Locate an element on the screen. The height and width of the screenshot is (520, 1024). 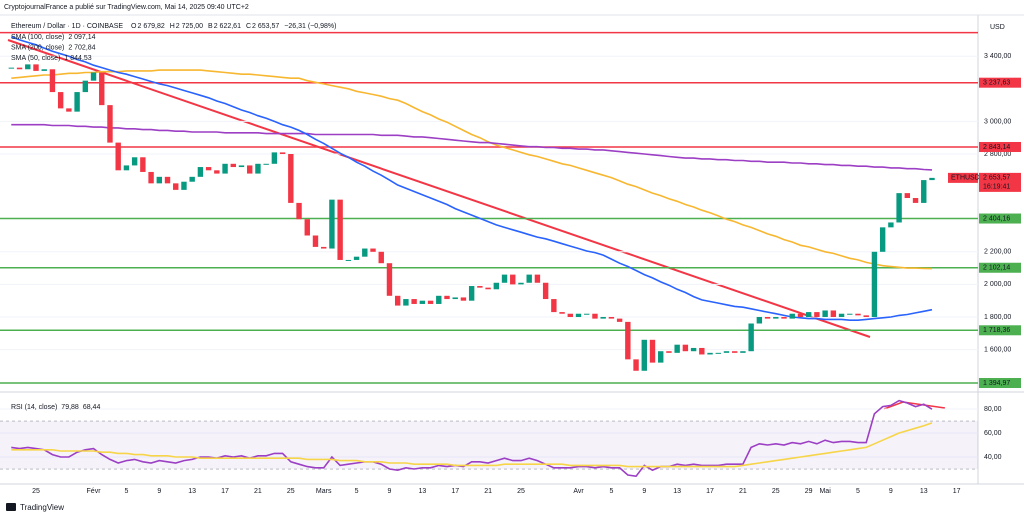
price-tag is located at coordinates (1000, 182).